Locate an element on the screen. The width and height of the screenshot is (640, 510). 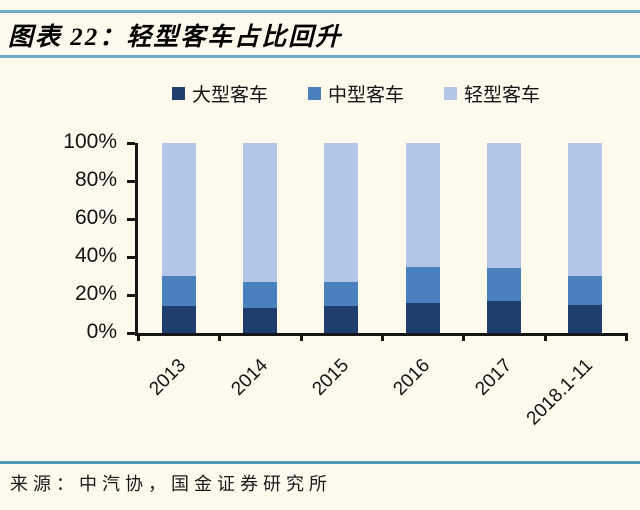
y-tick-label: 40% is located at coordinates (95, 255).